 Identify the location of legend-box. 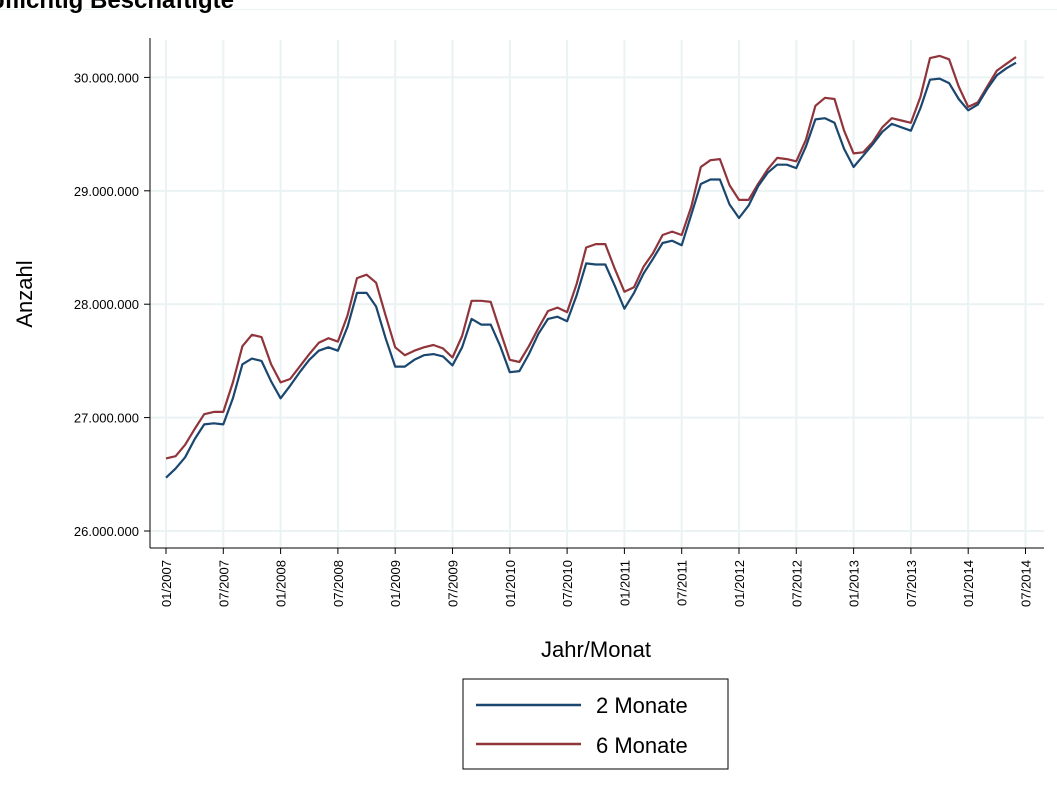
(595, 724).